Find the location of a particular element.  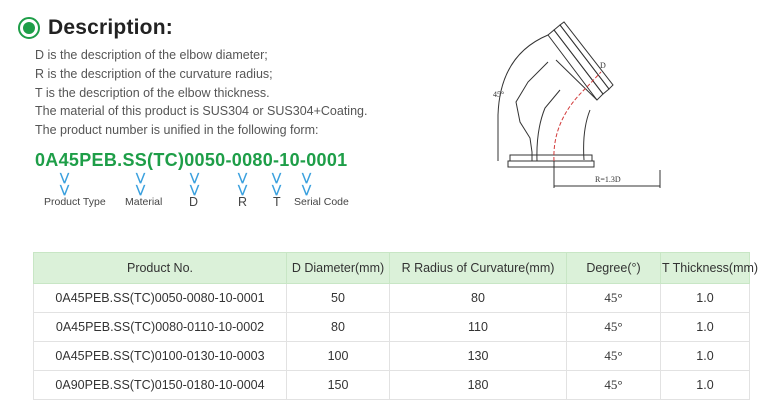

table-cell: 0A45PEB.SS(TC)0100-0130-10-0003 is located at coordinates (160, 356).